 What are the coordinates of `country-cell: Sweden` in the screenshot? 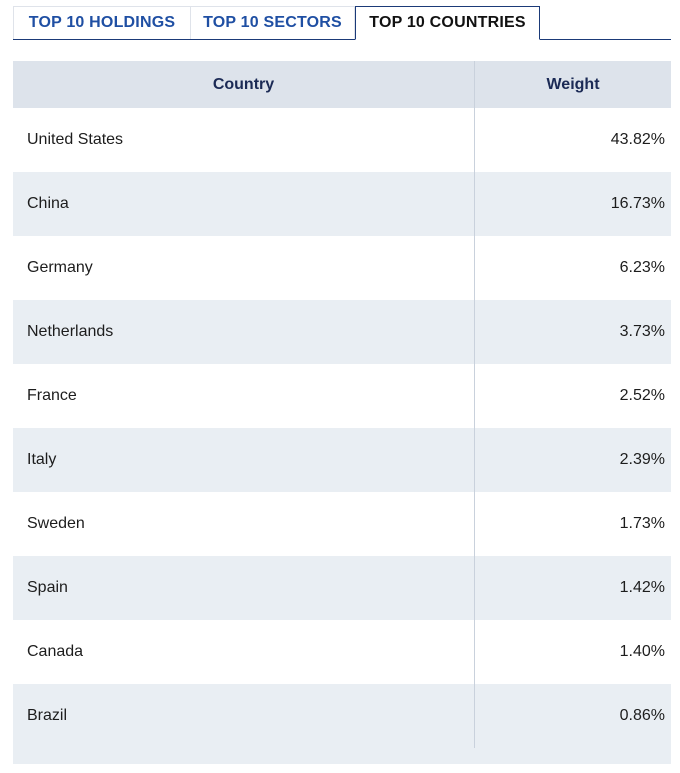 It's located at (244, 524).